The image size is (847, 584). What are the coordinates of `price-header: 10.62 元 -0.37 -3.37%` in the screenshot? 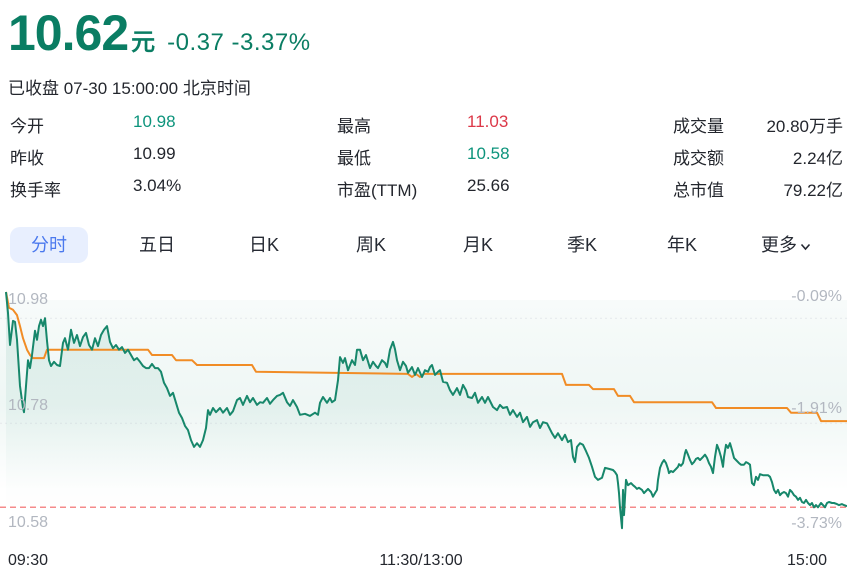 It's located at (159, 33).